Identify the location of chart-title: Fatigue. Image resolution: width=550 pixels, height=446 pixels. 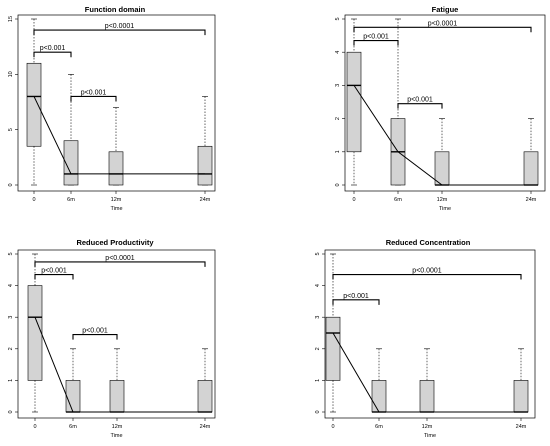
(445, 9).